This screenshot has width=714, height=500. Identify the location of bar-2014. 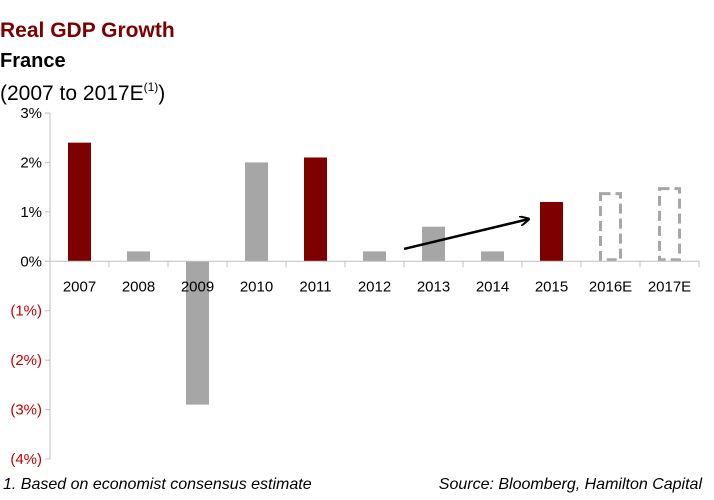
(492, 256).